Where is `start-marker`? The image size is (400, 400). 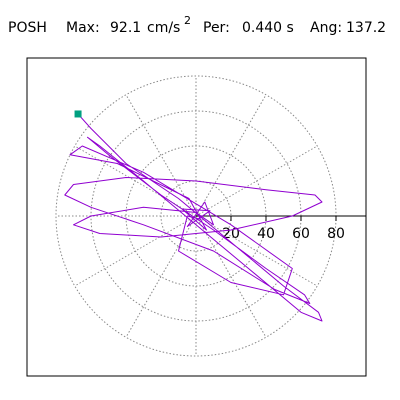
start-marker is located at coordinates (78, 114).